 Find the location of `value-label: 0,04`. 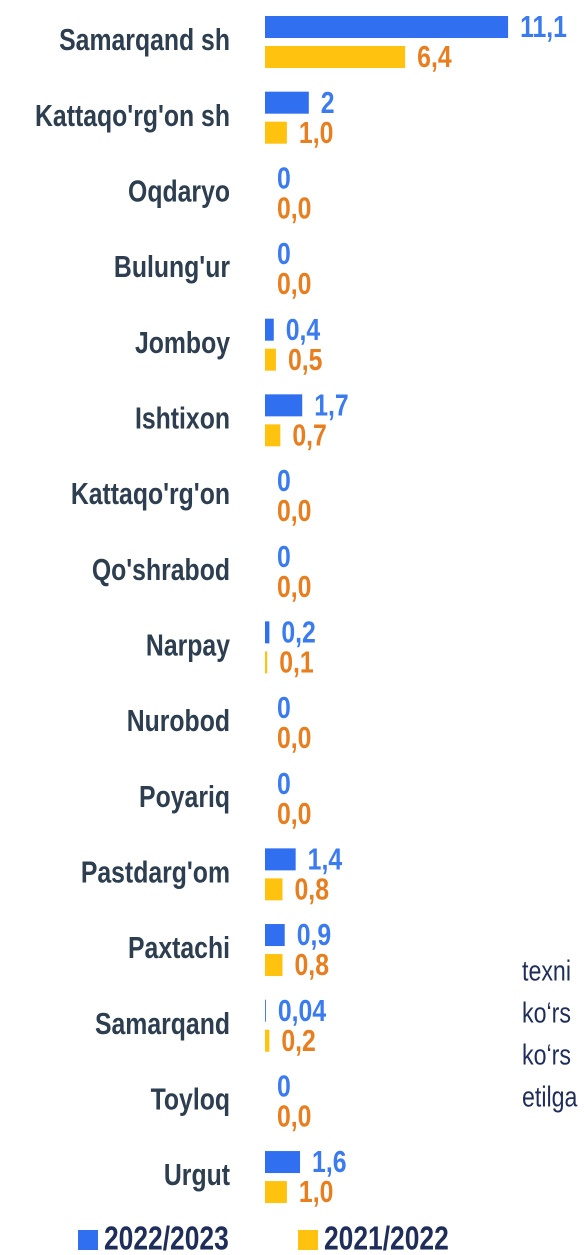

value-label: 0,04 is located at coordinates (302, 1010).